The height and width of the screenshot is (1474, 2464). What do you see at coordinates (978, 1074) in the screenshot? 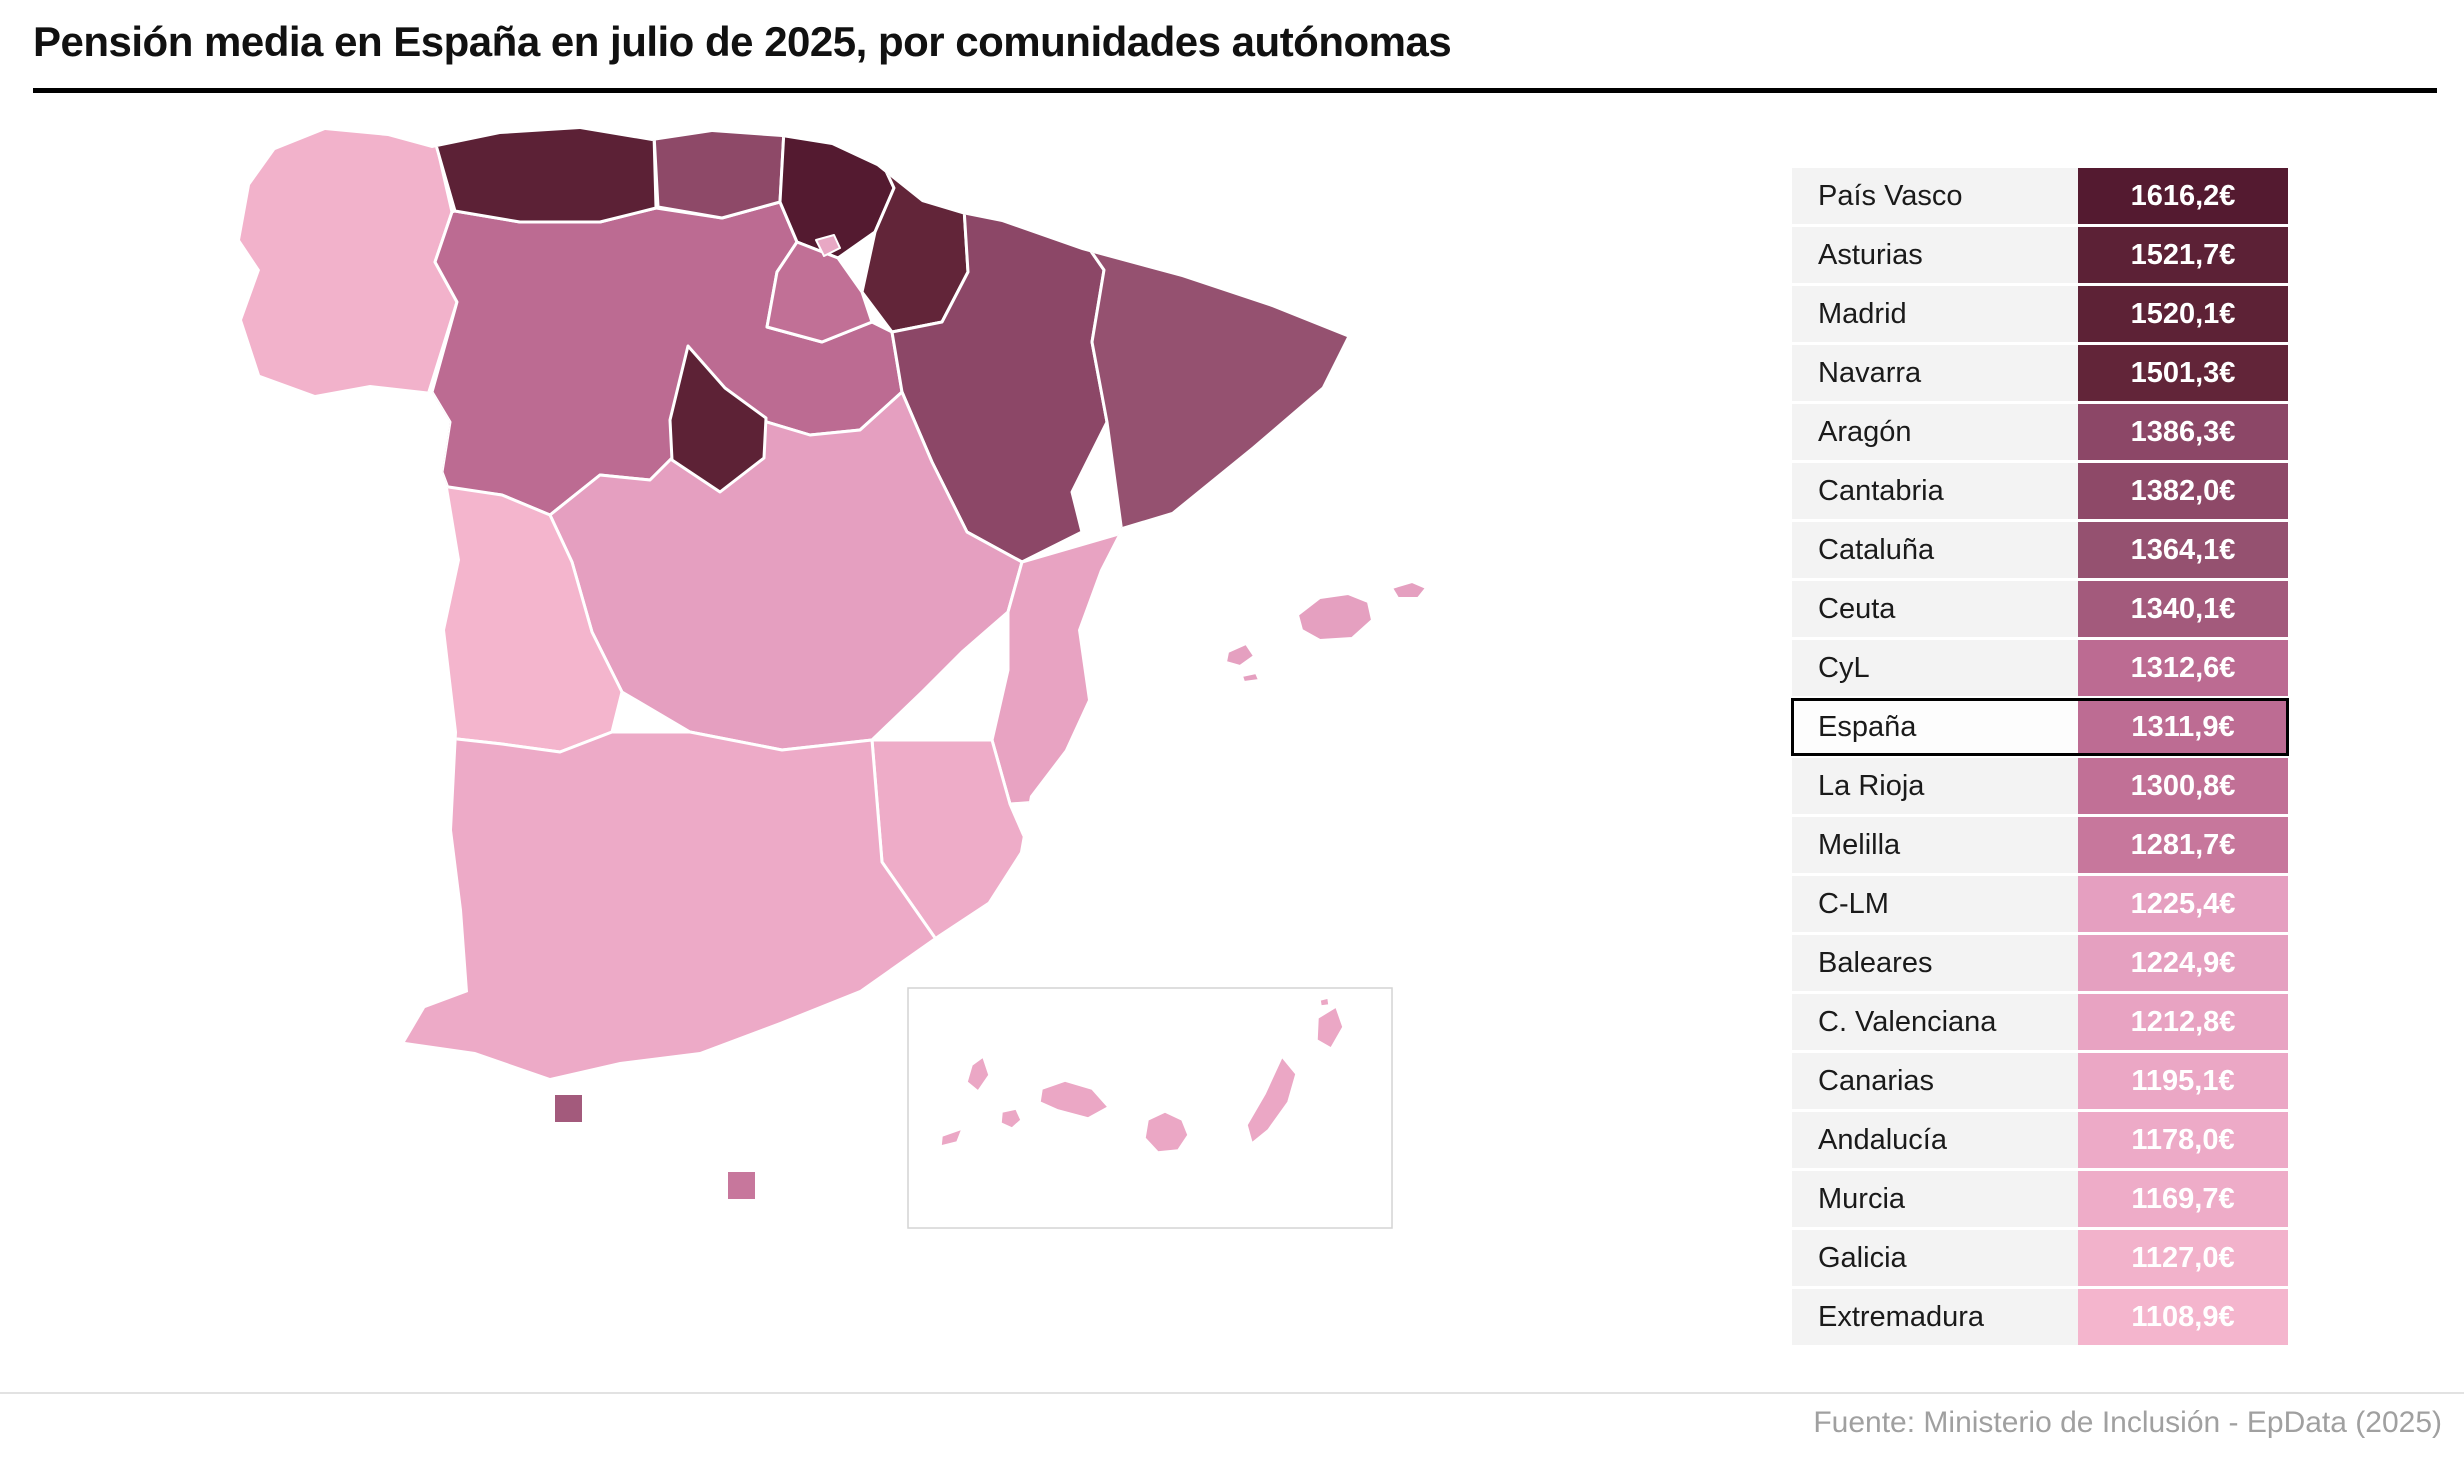
I see `island-la-palma` at bounding box center [978, 1074].